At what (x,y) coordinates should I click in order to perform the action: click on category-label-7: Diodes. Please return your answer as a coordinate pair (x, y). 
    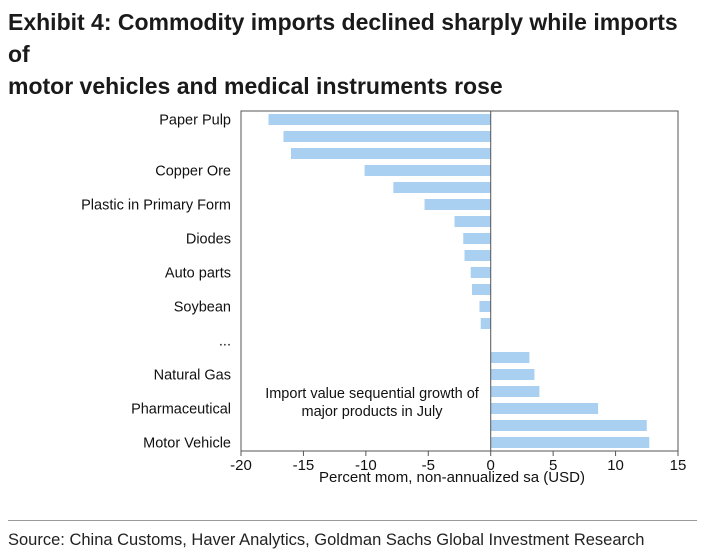
    Looking at the image, I should click on (208, 240).